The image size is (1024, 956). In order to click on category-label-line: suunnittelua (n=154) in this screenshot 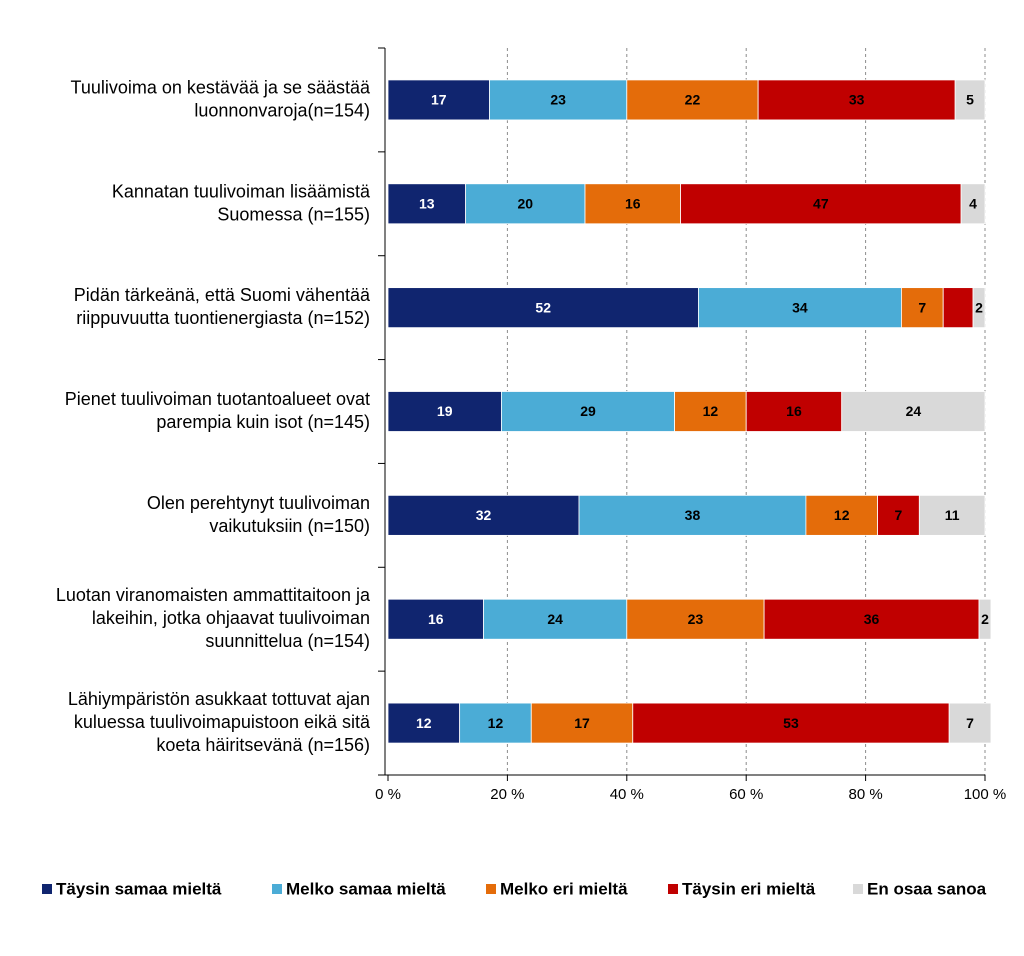, I will do `click(287, 641)`.